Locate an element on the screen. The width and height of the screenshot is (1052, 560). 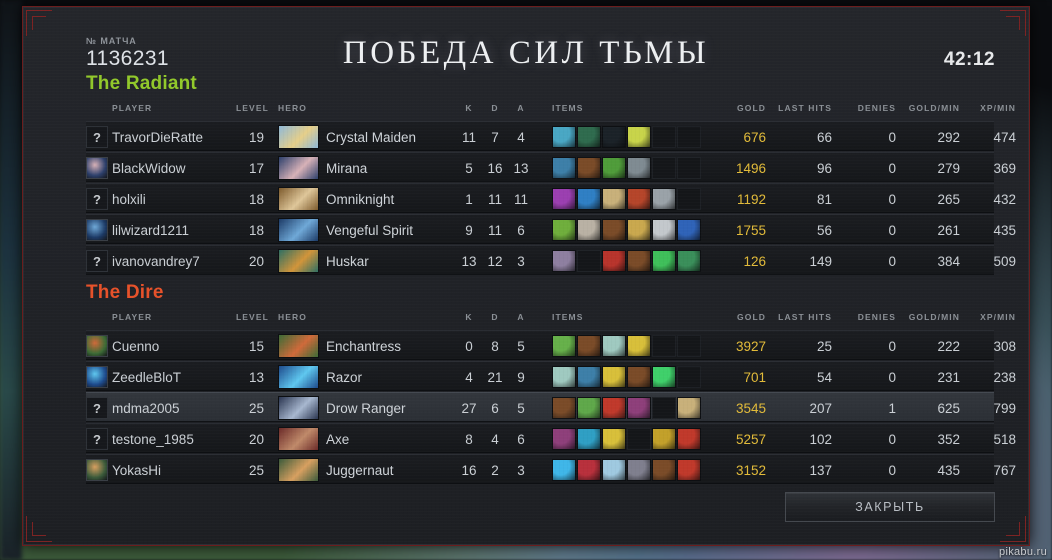
frame-corner-bottom-right is located at coordinates (1013, 529).